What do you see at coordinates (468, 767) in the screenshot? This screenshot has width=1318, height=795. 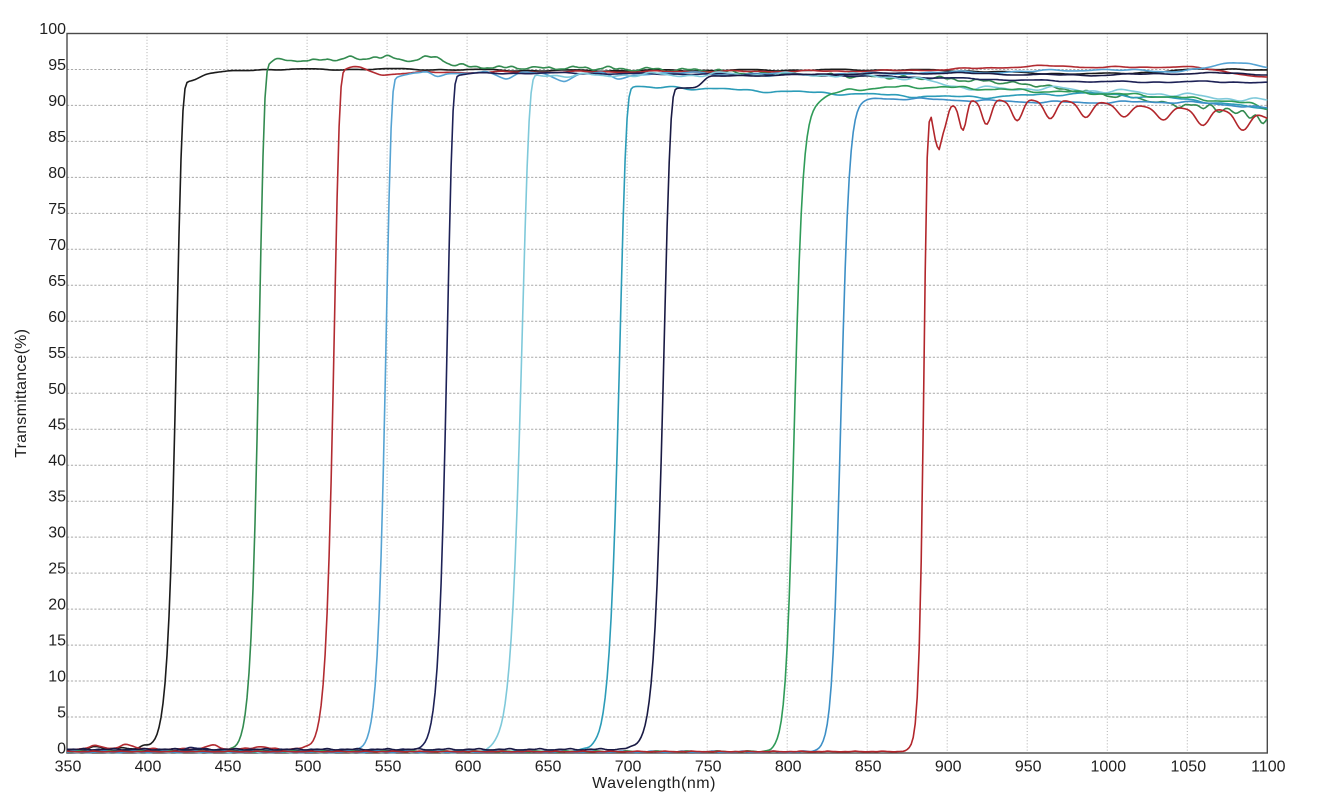 I see `svg-text: 600` at bounding box center [468, 767].